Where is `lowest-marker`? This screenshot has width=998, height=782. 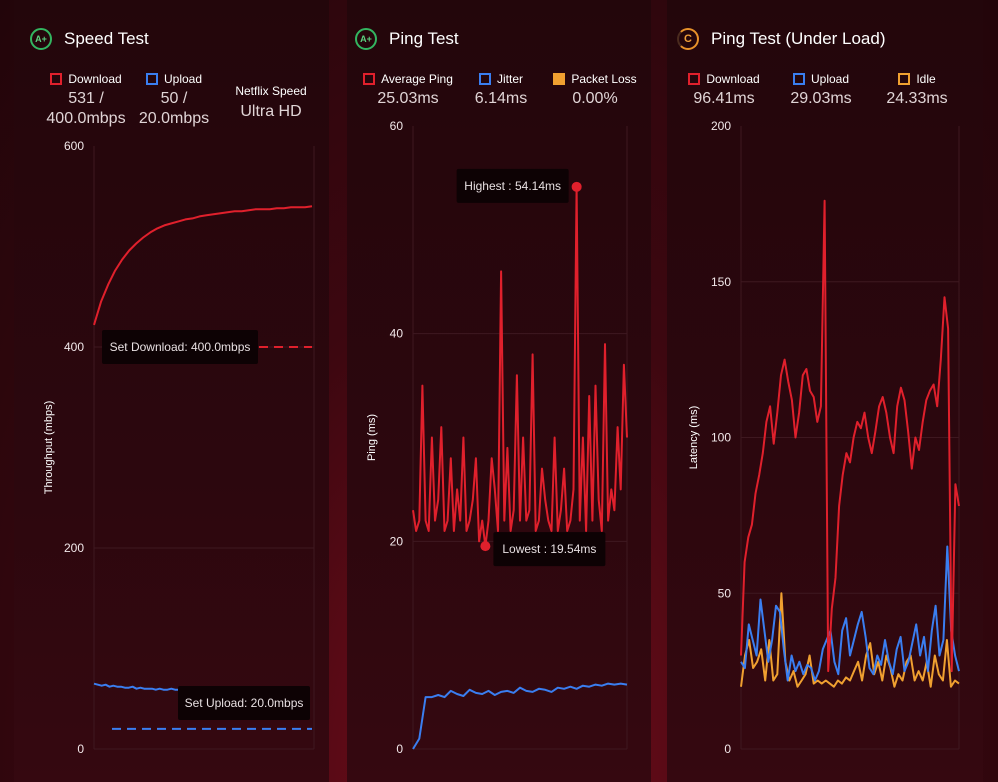
lowest-marker is located at coordinates (485, 546).